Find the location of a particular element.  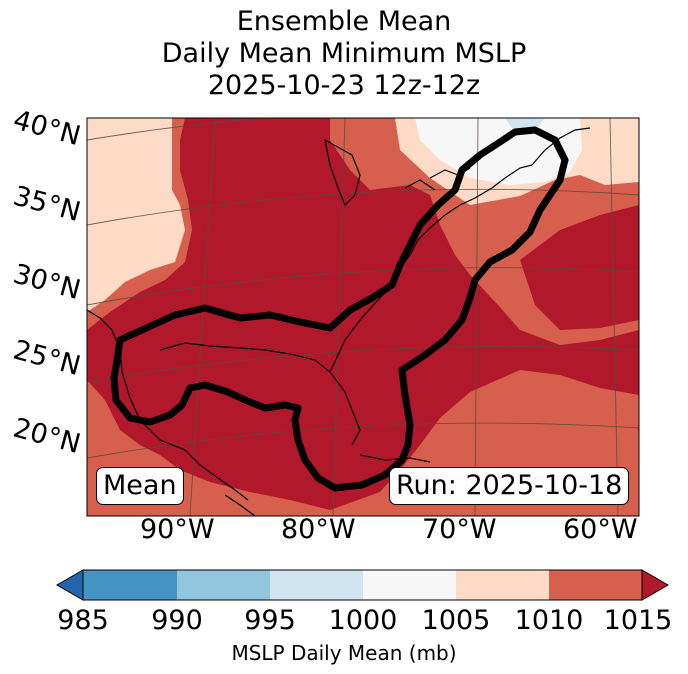

colorbar-tick-1000: 1000 is located at coordinates (363, 620).